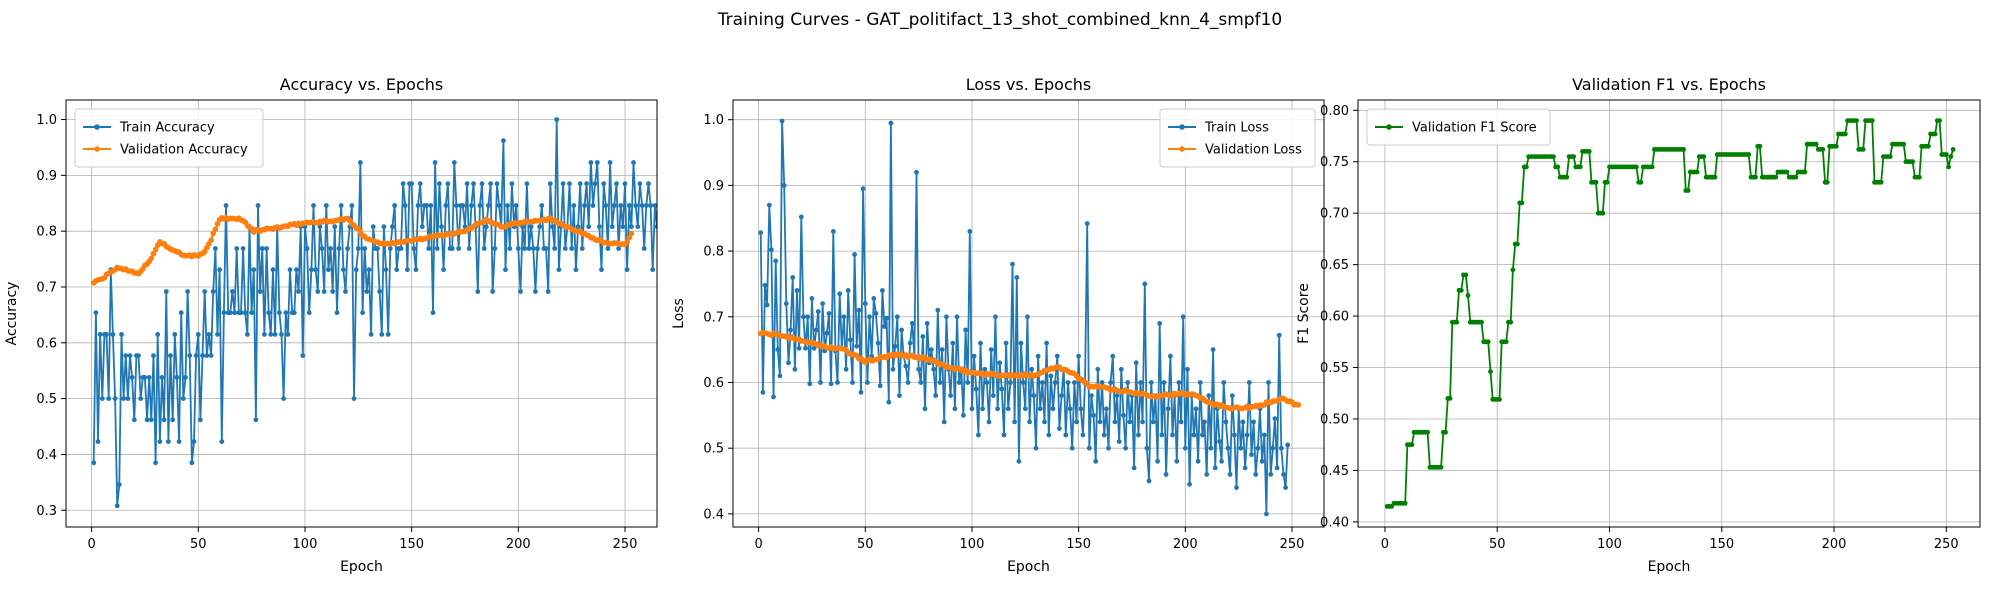 The width and height of the screenshot is (2000, 600). Describe the element at coordinates (169, 138) in the screenshot. I see `legend: Train Accuracy Validation Accuracy` at that location.